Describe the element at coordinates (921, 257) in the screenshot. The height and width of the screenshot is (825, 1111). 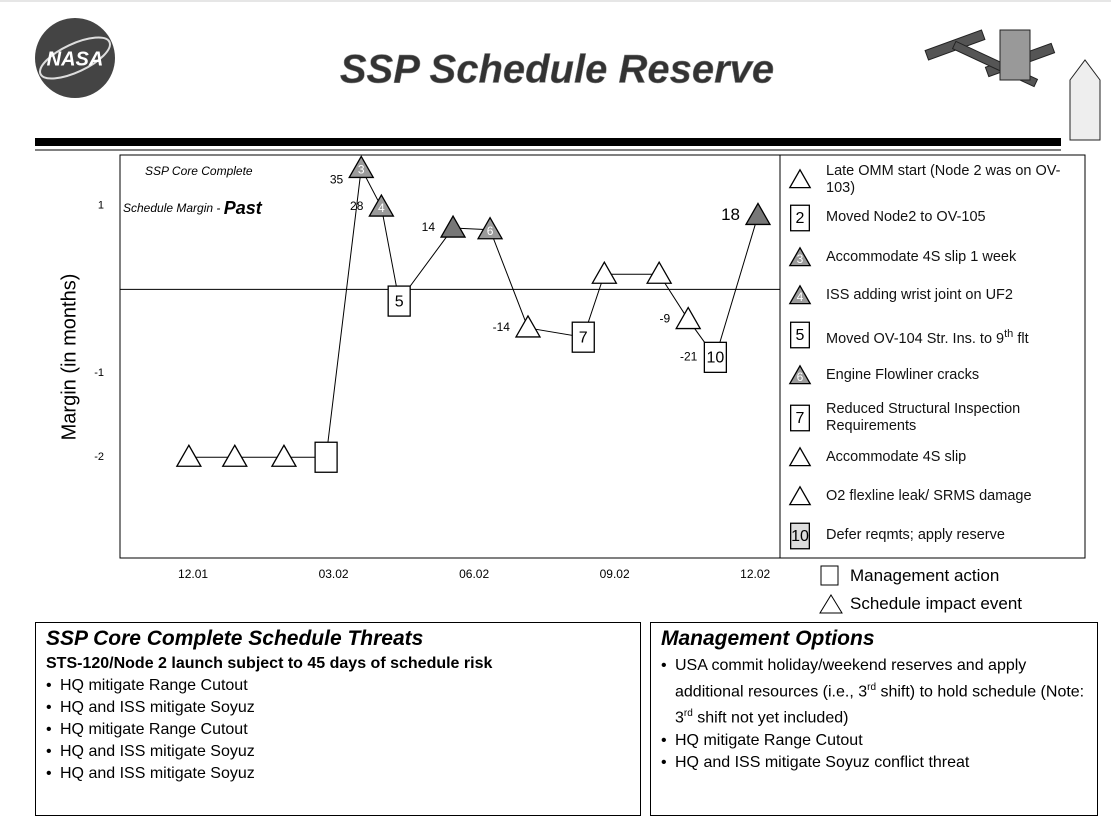
I see `legend-label-part: Accommodate 4S slip 1 week` at that location.